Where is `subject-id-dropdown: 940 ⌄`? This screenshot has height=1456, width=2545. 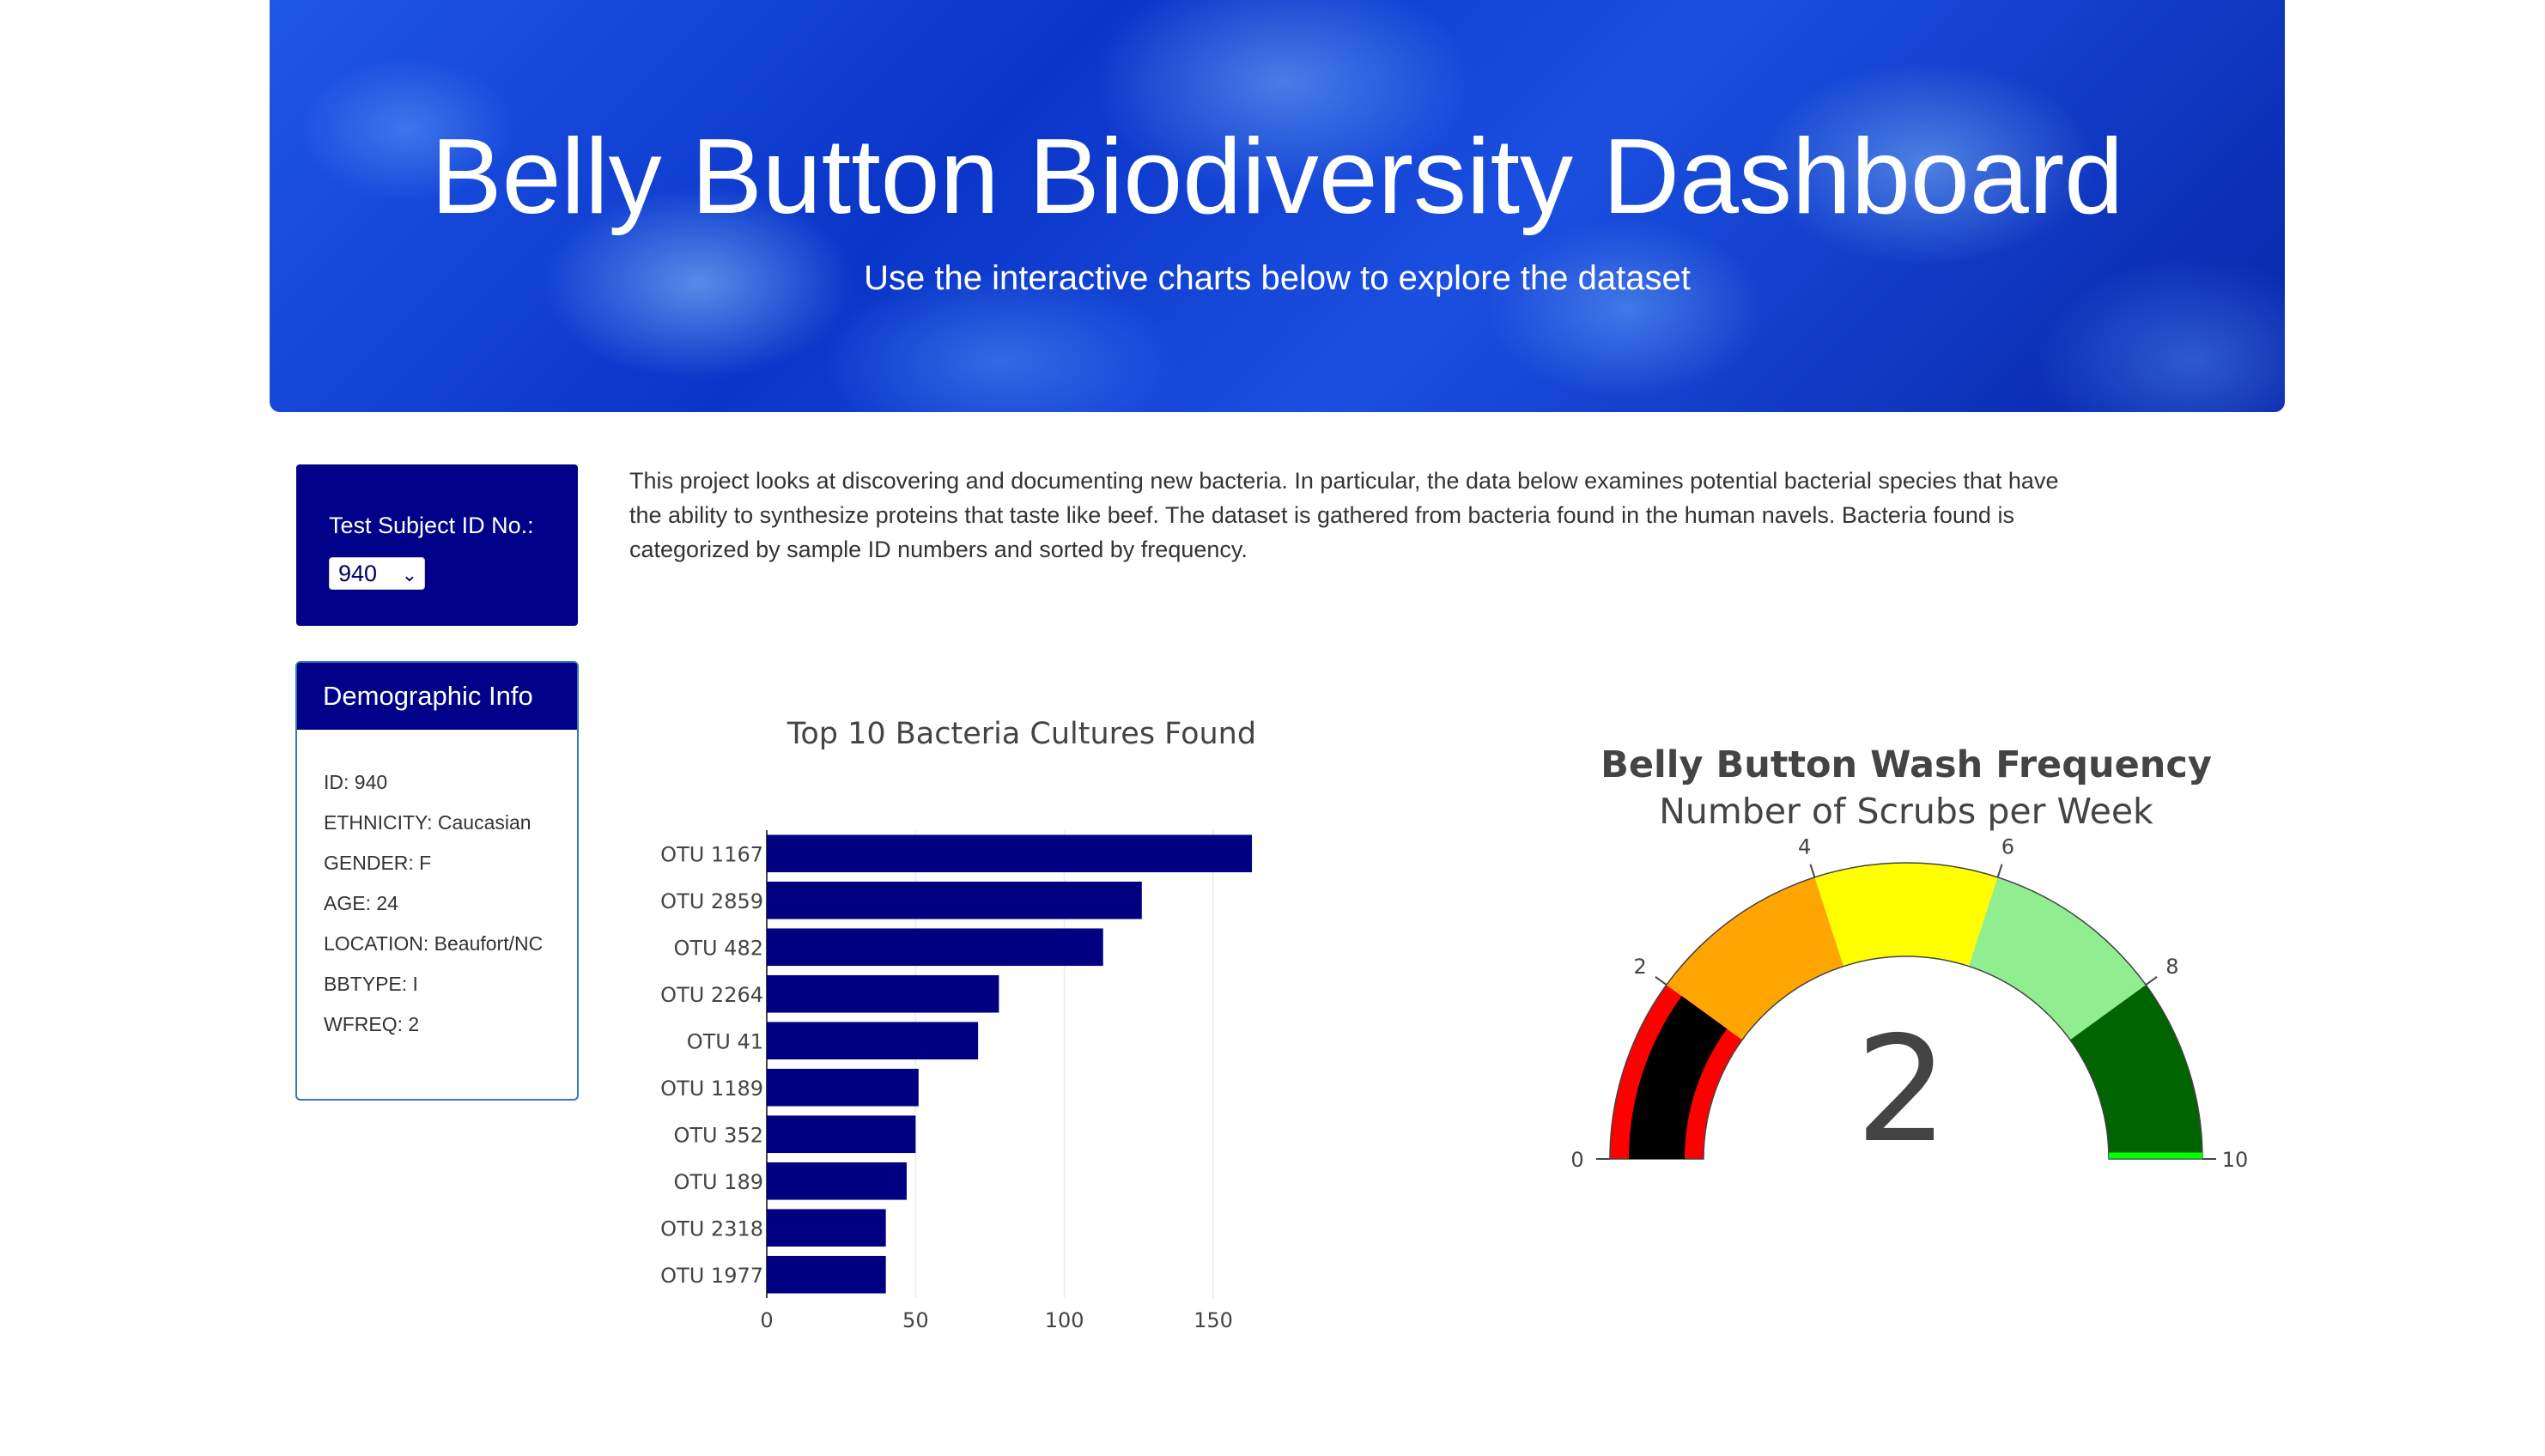
subject-id-dropdown: 940 ⌄ is located at coordinates (377, 574).